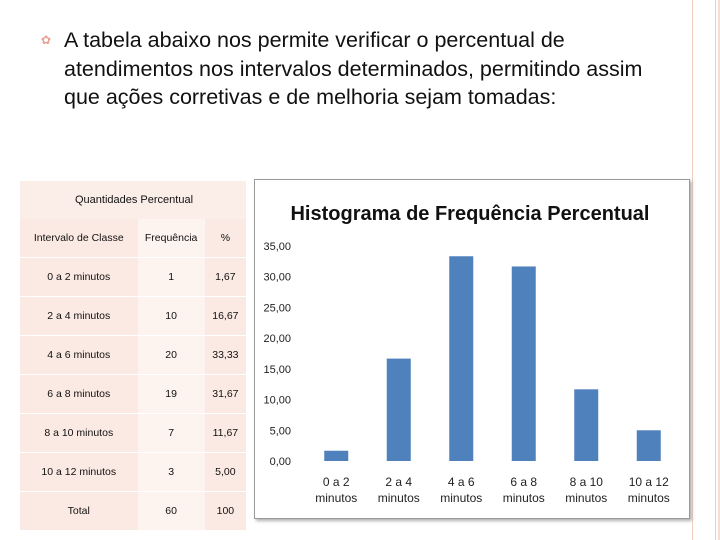 The image size is (720, 540). Describe the element at coordinates (277, 247) in the screenshot. I see `y-tick-label: 35,00` at that location.